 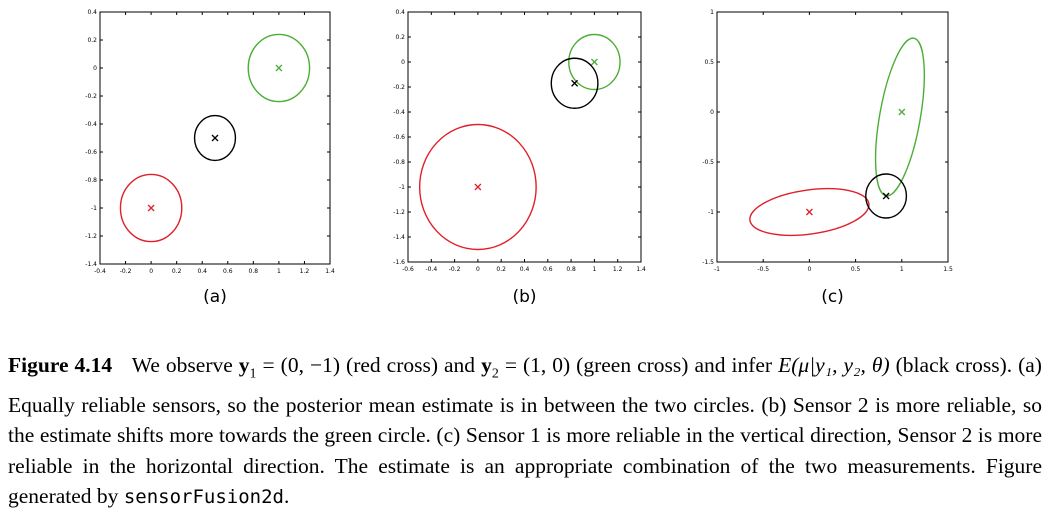 I want to click on caption-text-1: We observe, so click(x=185, y=365).